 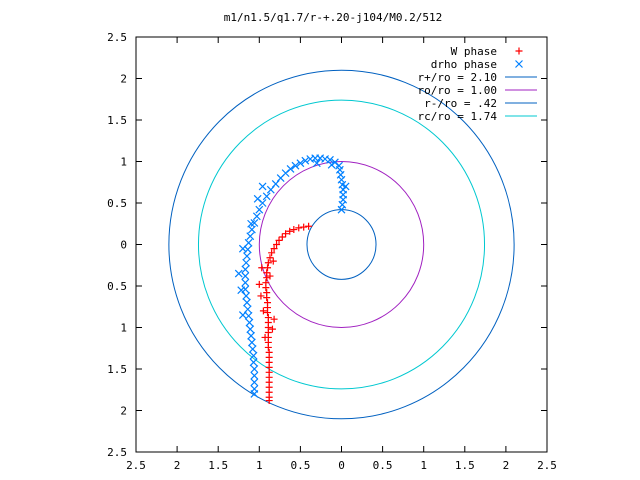 What do you see at coordinates (341, 465) in the screenshot?
I see `x-tick-label: 0` at bounding box center [341, 465].